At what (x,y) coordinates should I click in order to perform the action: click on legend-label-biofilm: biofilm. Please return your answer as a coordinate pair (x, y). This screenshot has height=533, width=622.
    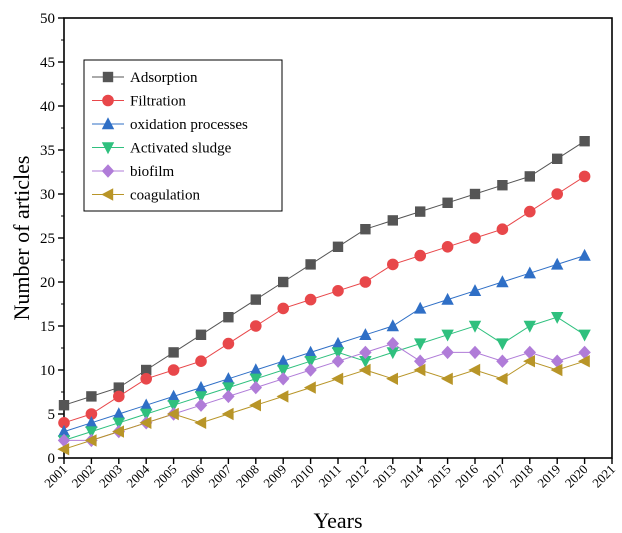
    Looking at the image, I should click on (152, 172).